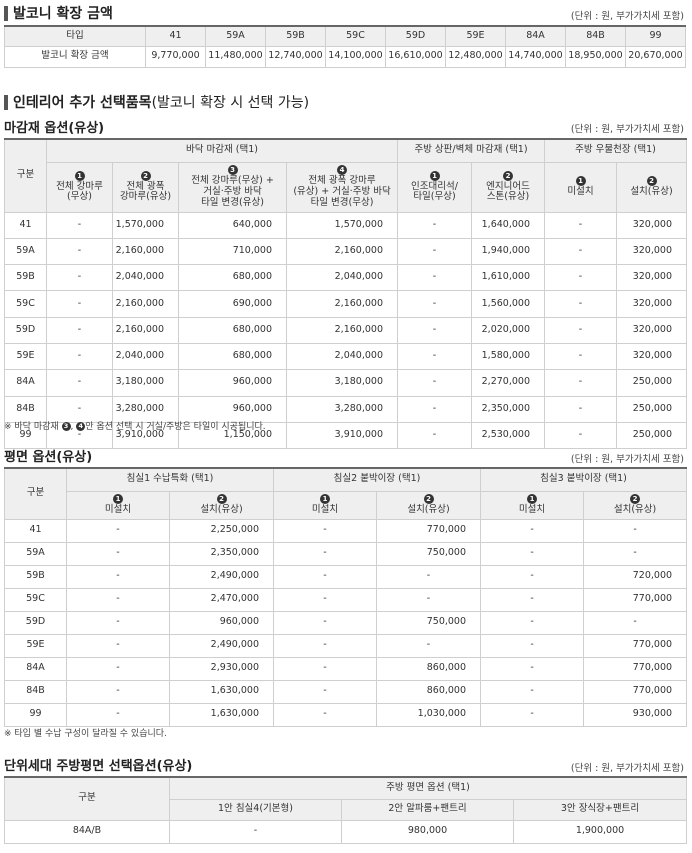  I want to click on number-badge-icon: 3, so click(232, 170).